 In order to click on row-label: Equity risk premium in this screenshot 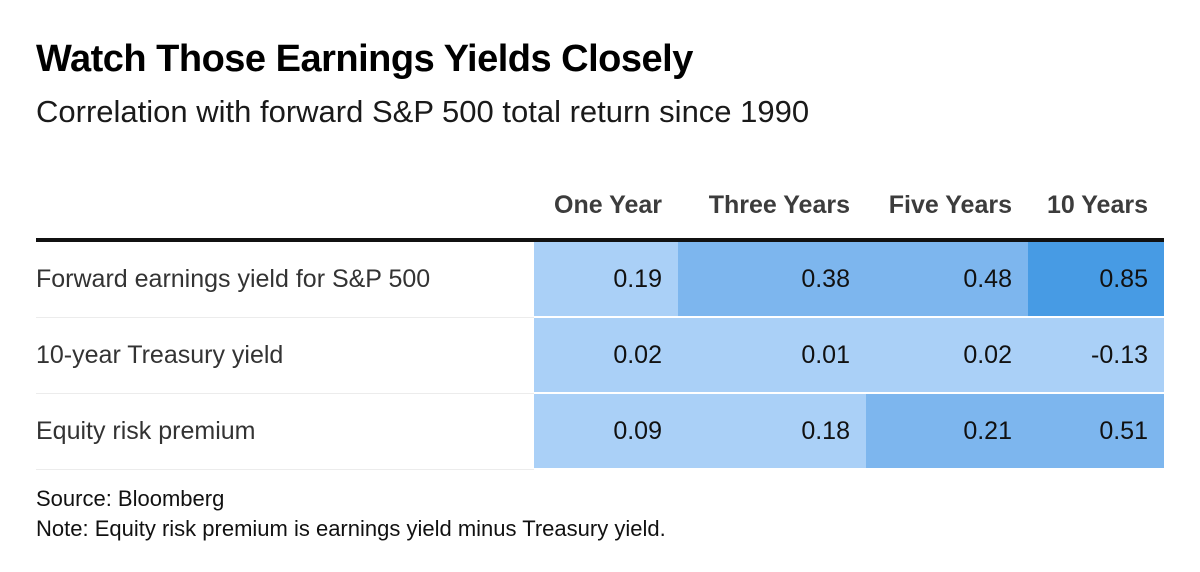, I will do `click(285, 431)`.